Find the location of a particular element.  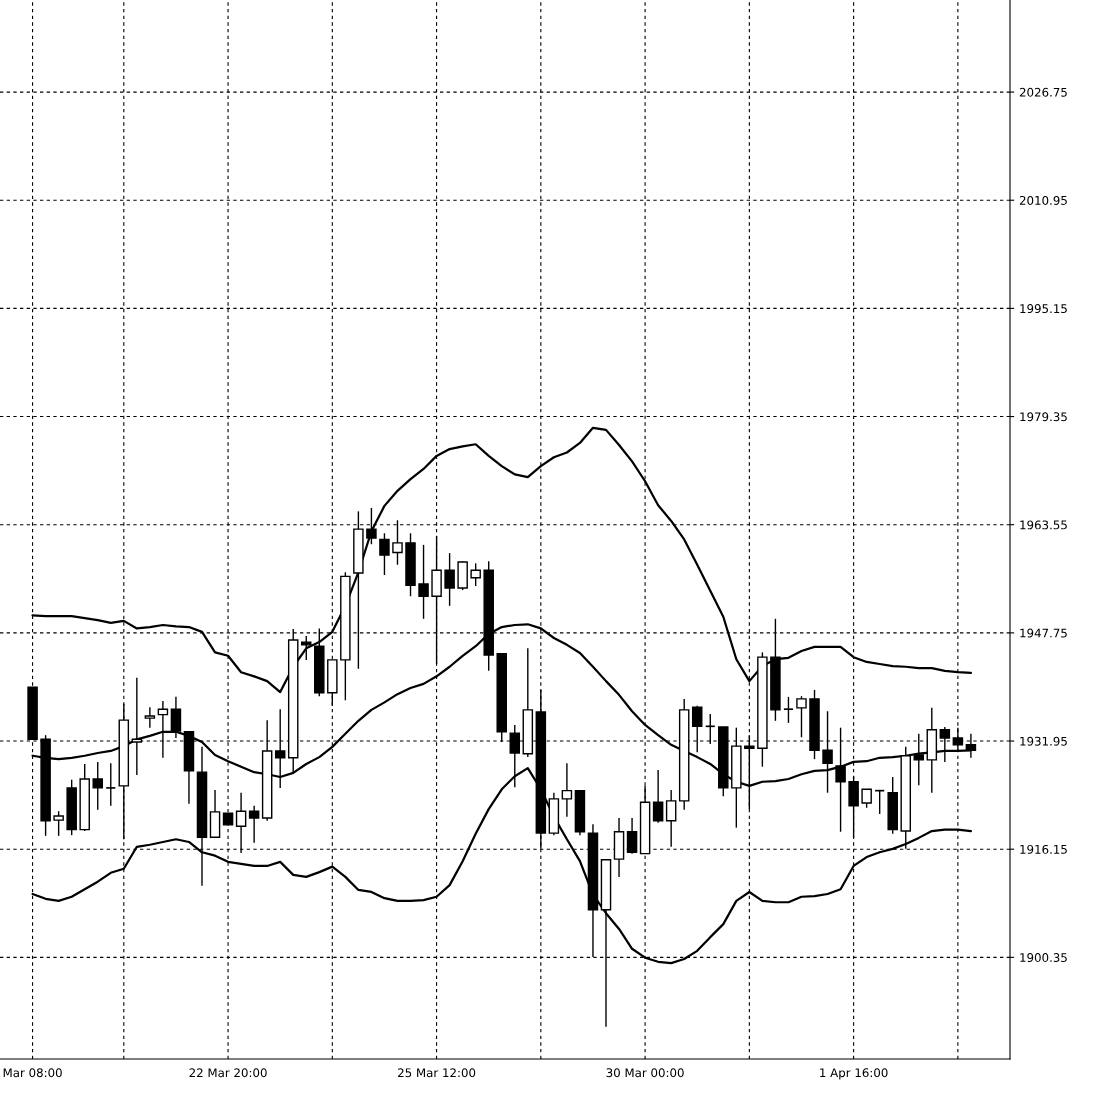

x-tick-label: 25 Mar 12:00 is located at coordinates (437, 1073).